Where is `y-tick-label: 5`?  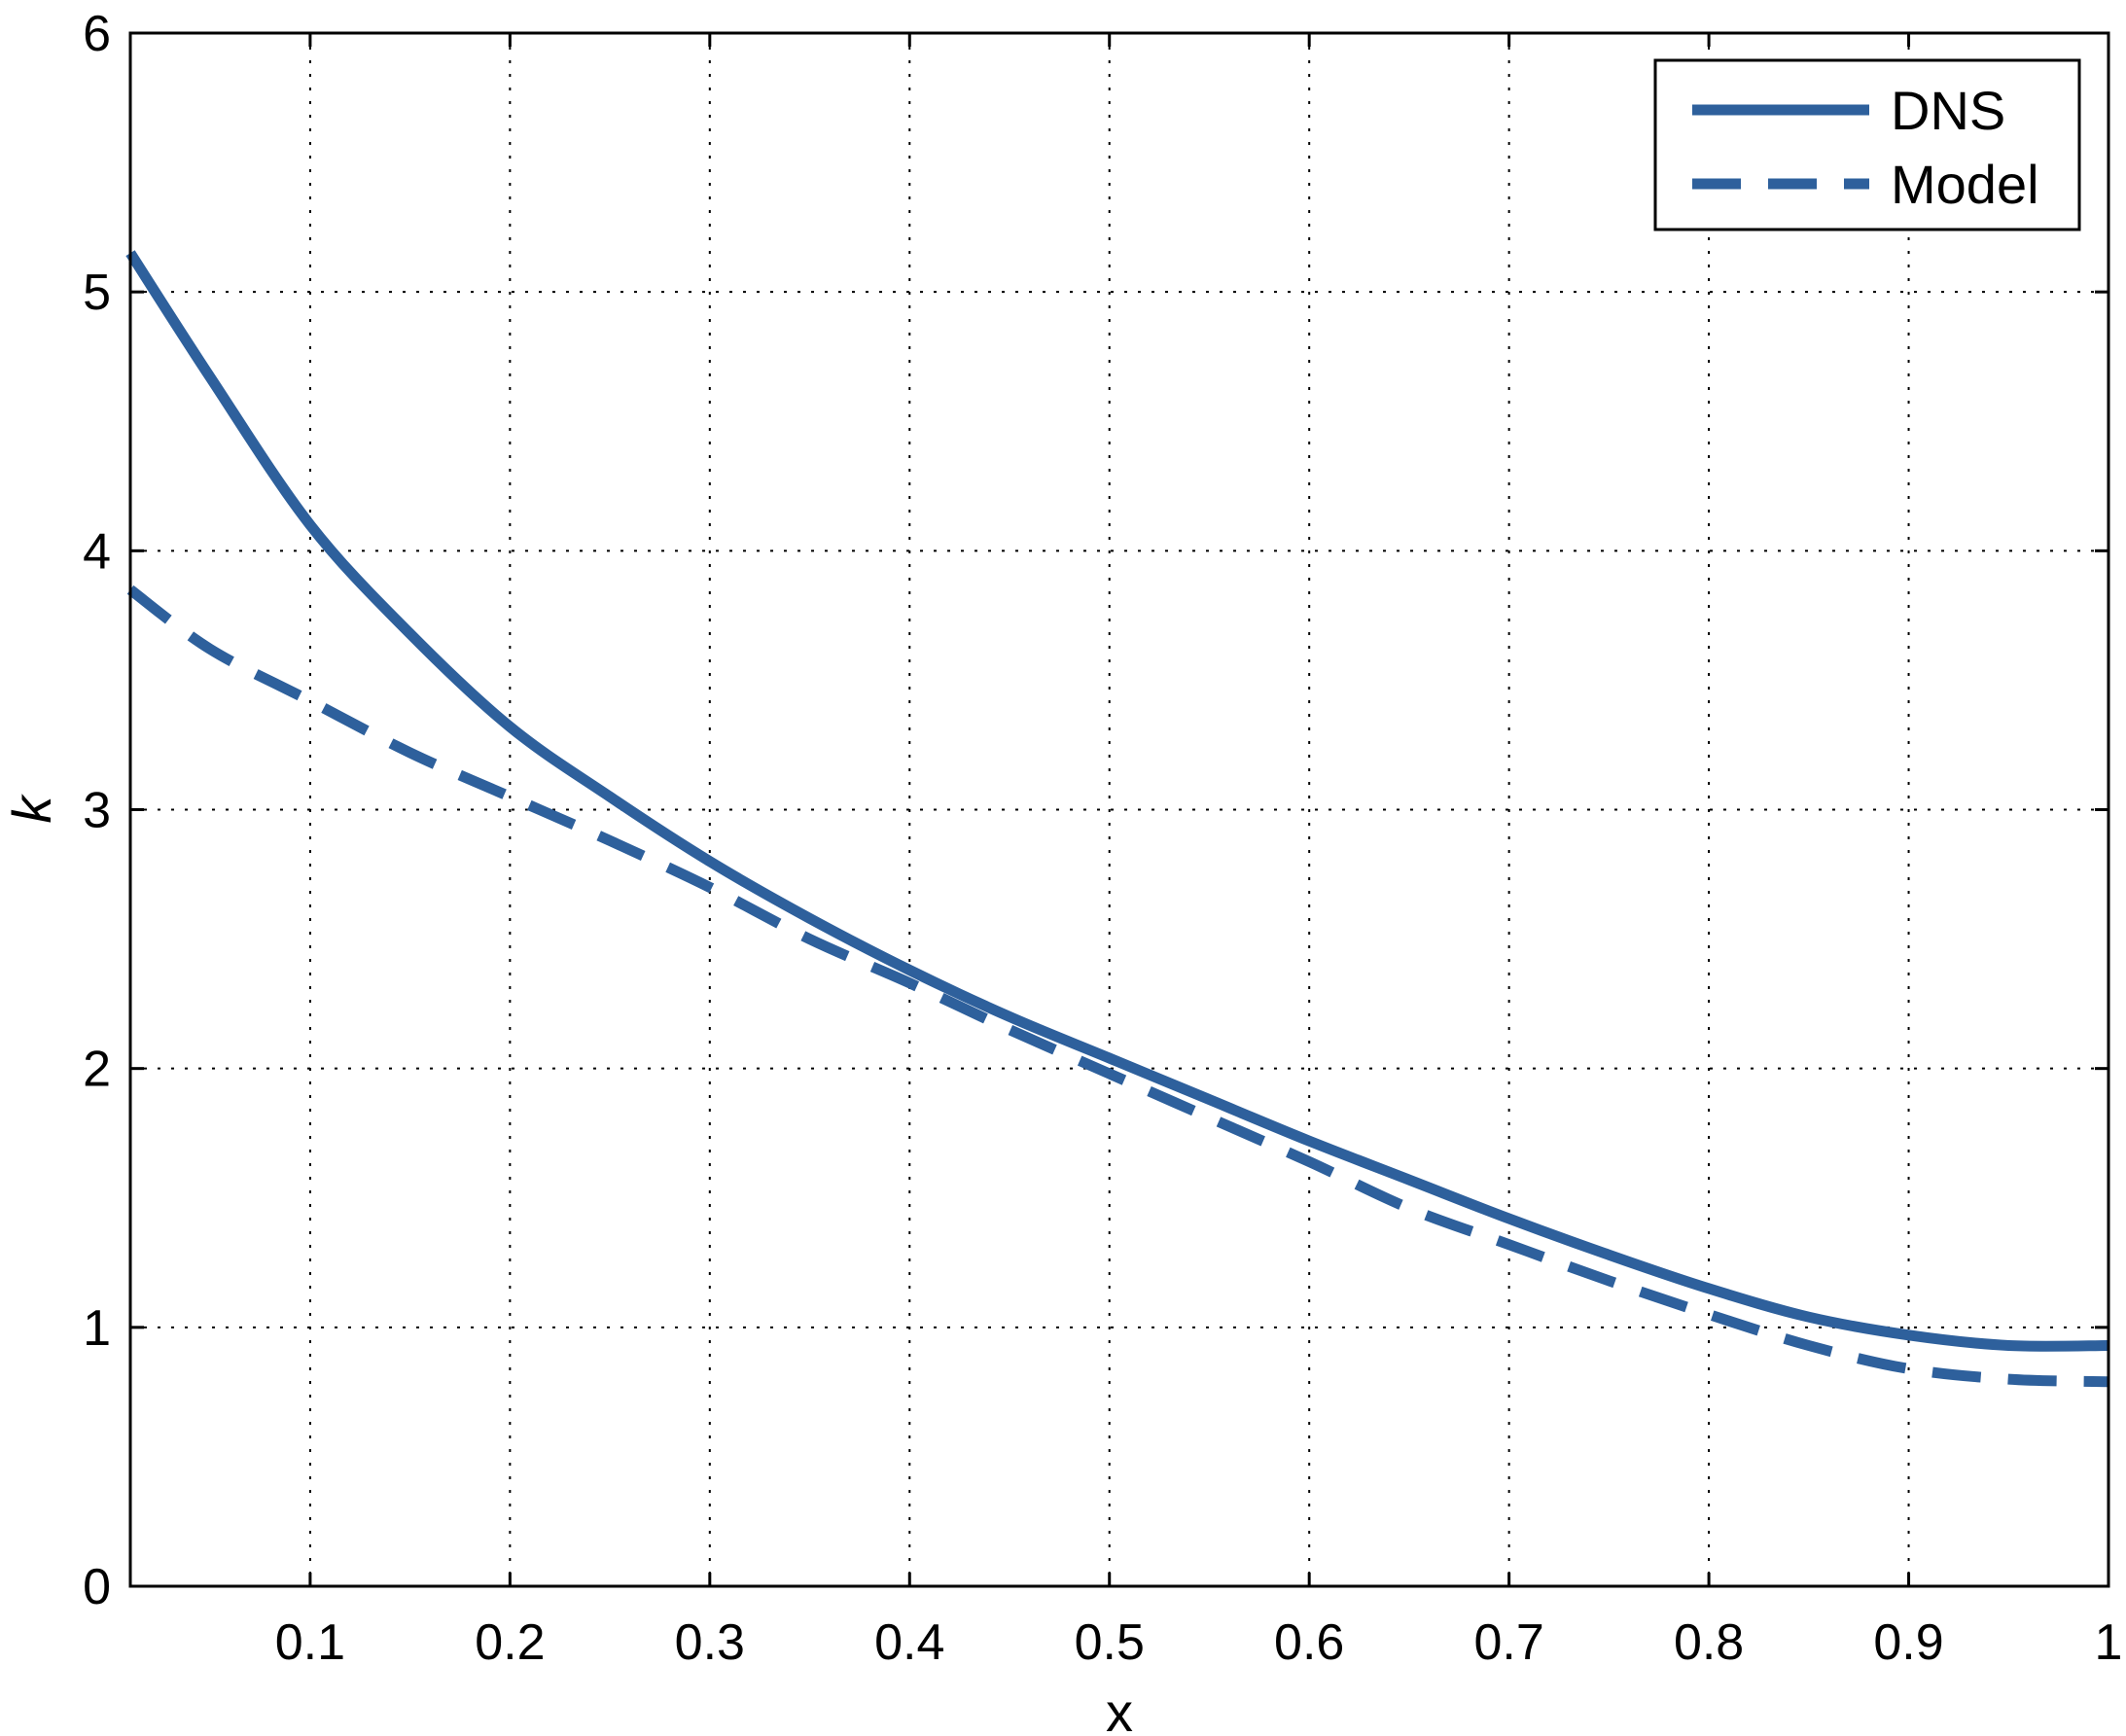
y-tick-label: 5 is located at coordinates (97, 293).